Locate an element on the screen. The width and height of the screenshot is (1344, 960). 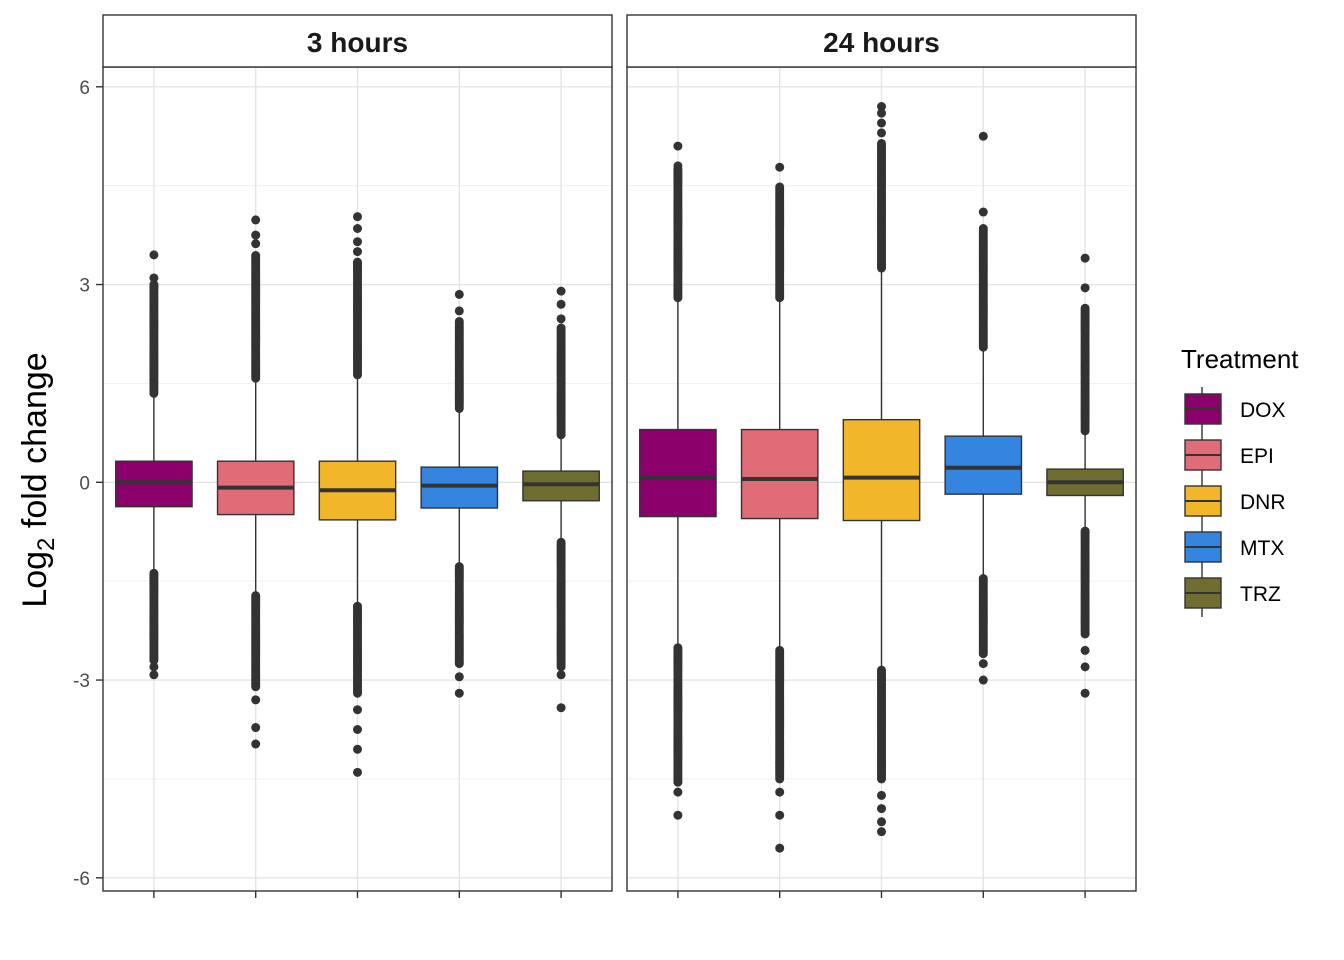
legend-items: DOX EPI DNR MTX TRZ is located at coordinates (1235, 502).